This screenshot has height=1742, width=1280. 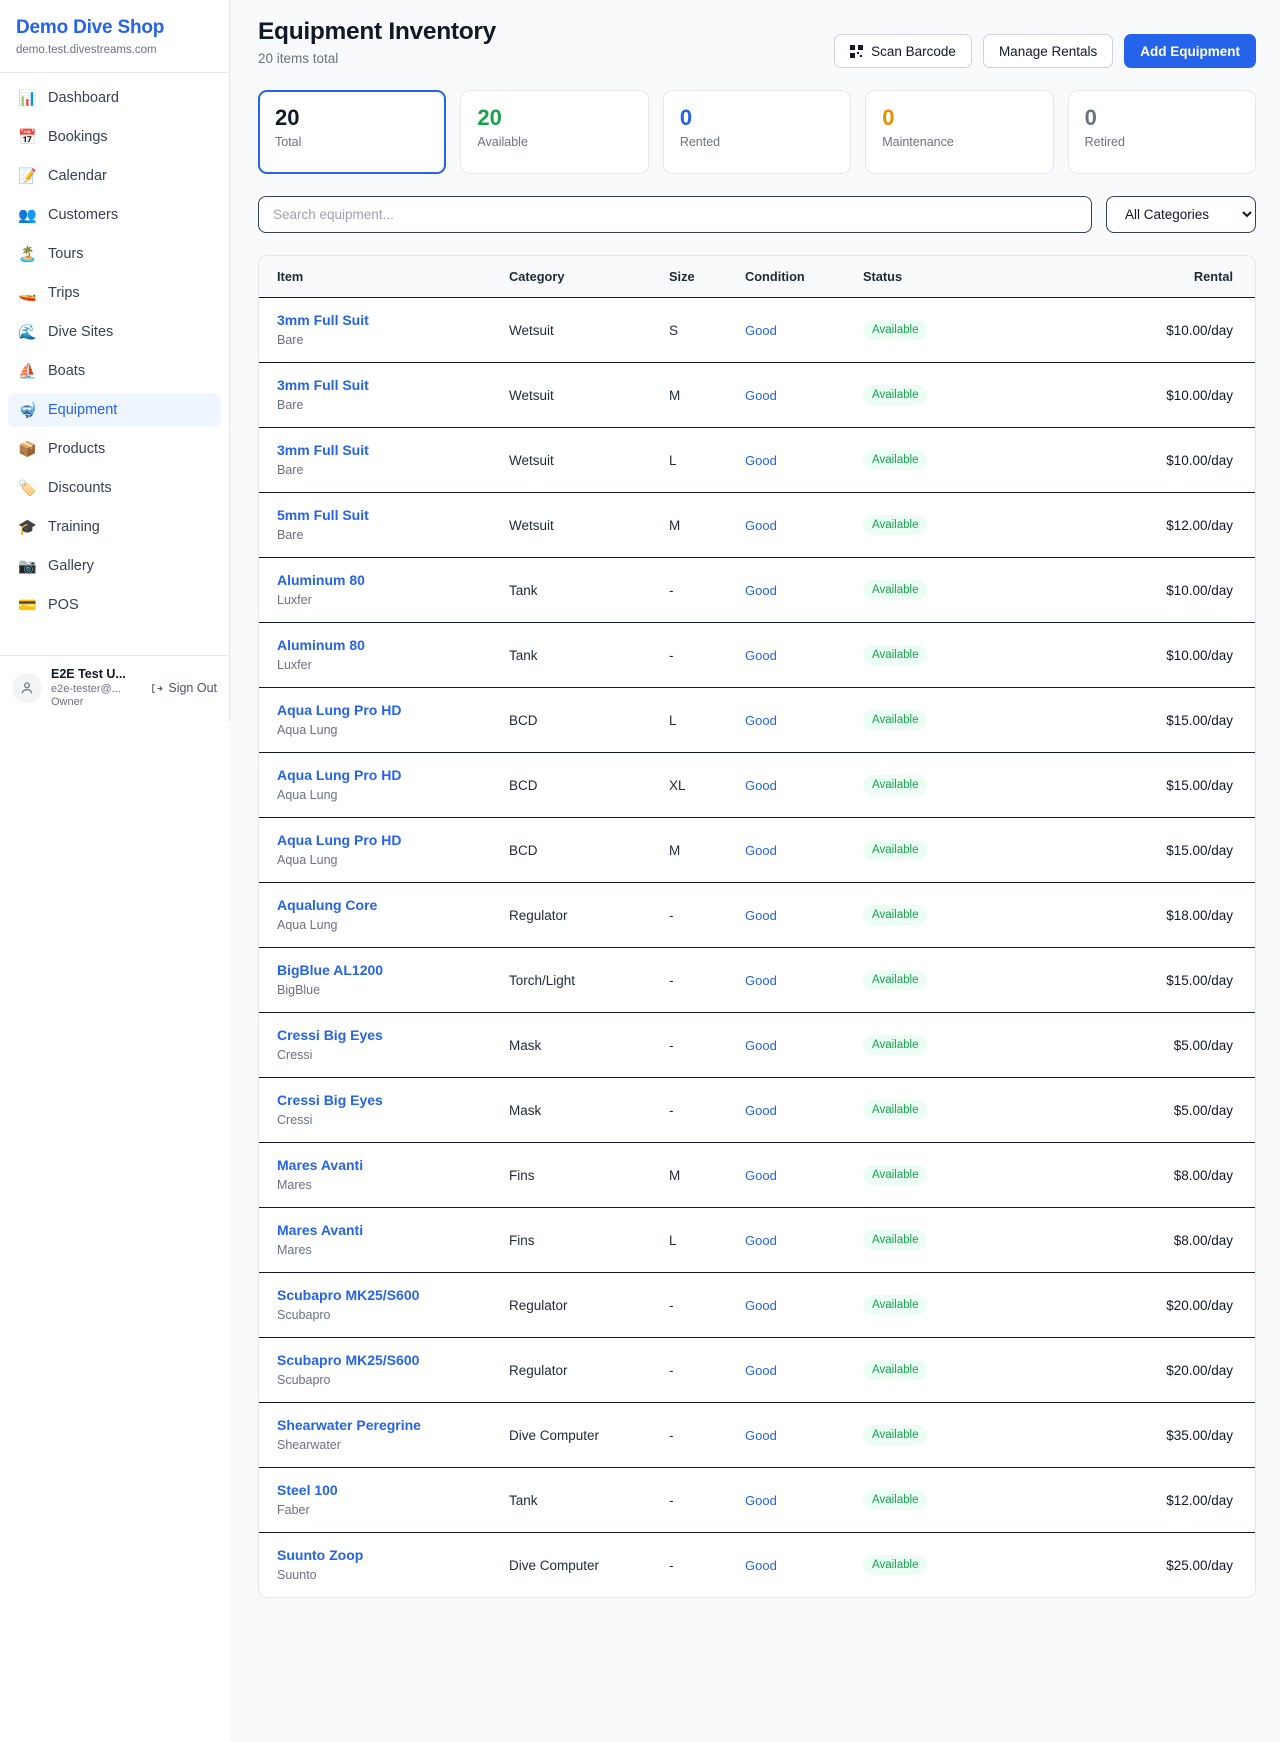 What do you see at coordinates (1181, 214) in the screenshot?
I see `category-select: All Categories` at bounding box center [1181, 214].